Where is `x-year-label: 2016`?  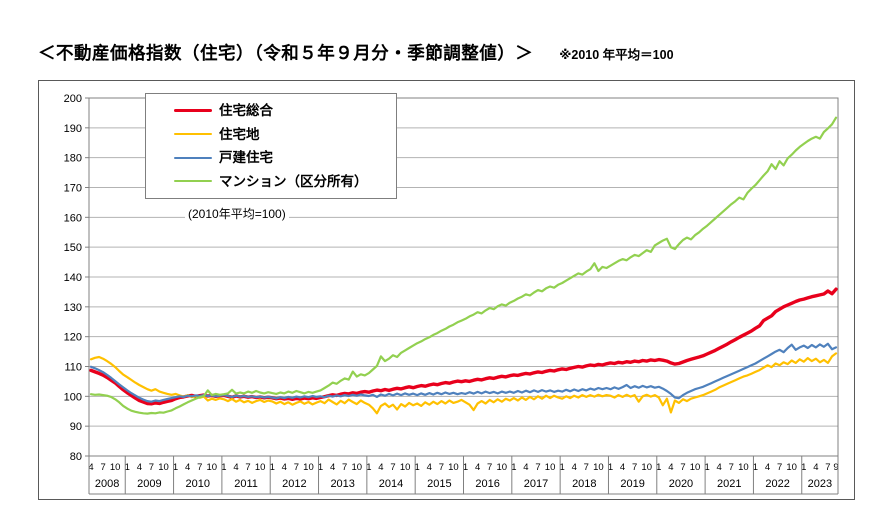 x-year-label: 2016 is located at coordinates (487, 484).